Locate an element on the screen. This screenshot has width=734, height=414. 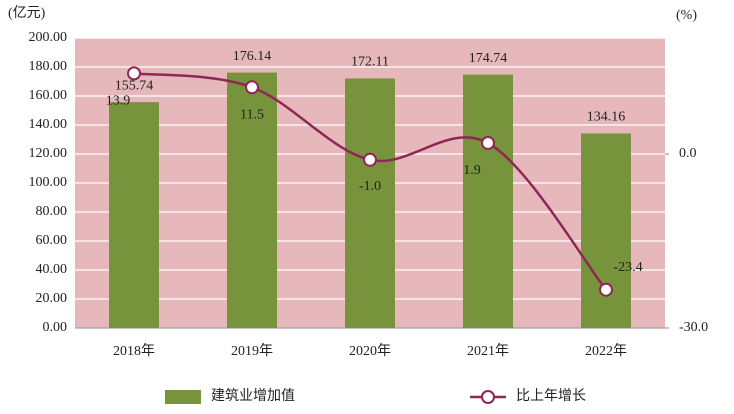
x-tick-label: 2022年 is located at coordinates (606, 351).